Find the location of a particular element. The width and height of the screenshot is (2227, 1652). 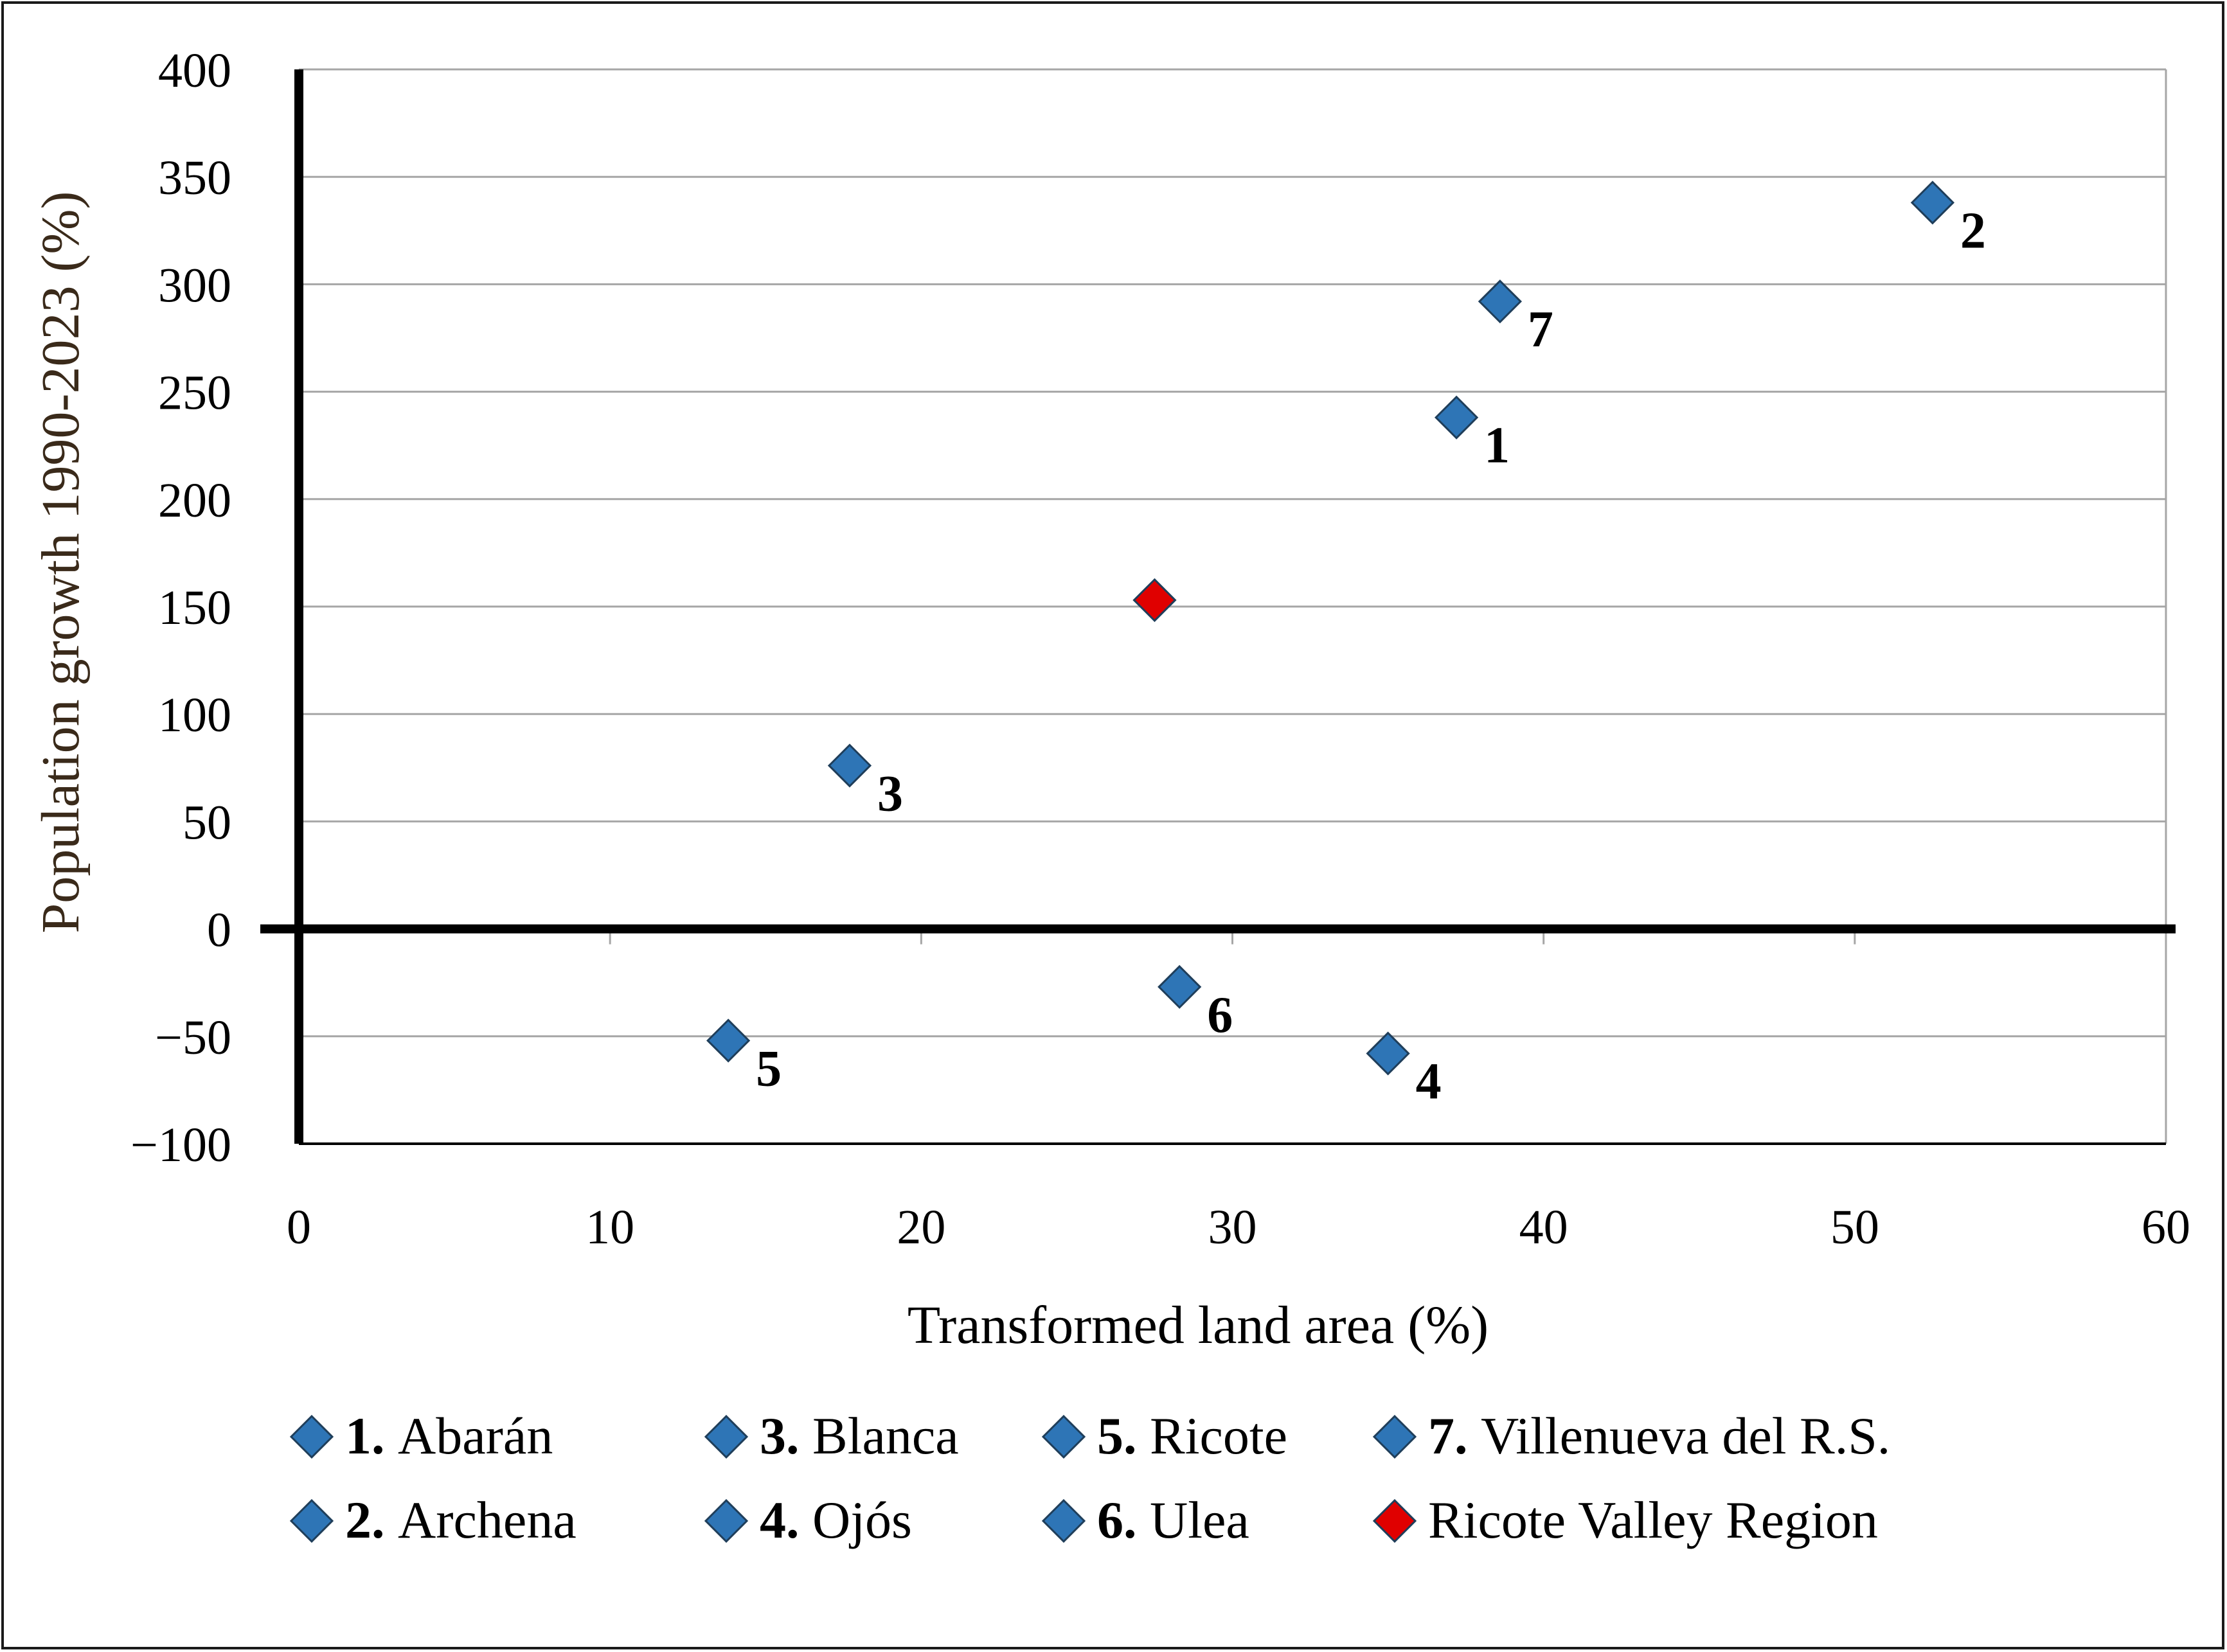

x-tick-label: 20 is located at coordinates (921, 1227).